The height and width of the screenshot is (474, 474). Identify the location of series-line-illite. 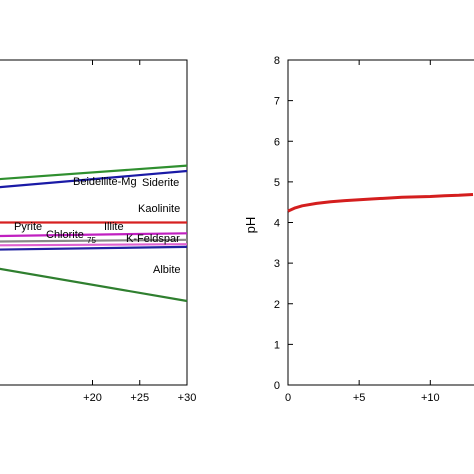
(94, 240).